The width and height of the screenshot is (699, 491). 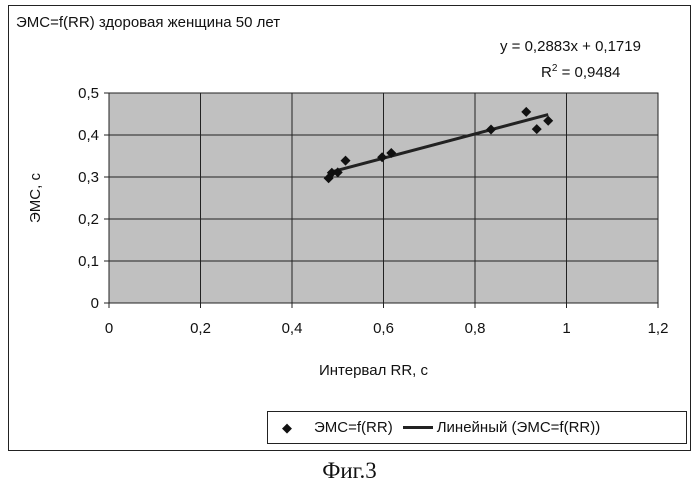 What do you see at coordinates (35, 198) in the screenshot?
I see `y-axis-label: ЭМС, с` at bounding box center [35, 198].